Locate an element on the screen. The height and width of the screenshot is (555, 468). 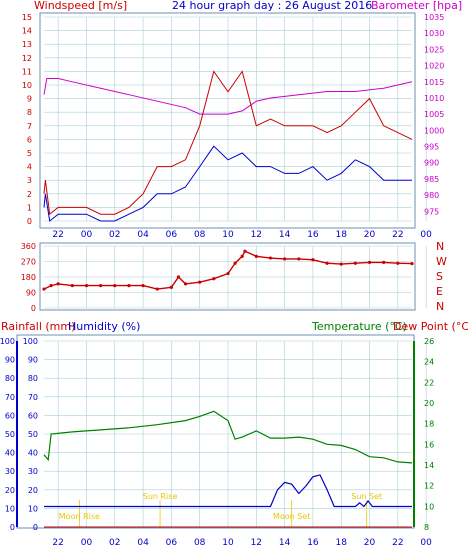
wind-x-tick-label: 08 is located at coordinates (200, 235).